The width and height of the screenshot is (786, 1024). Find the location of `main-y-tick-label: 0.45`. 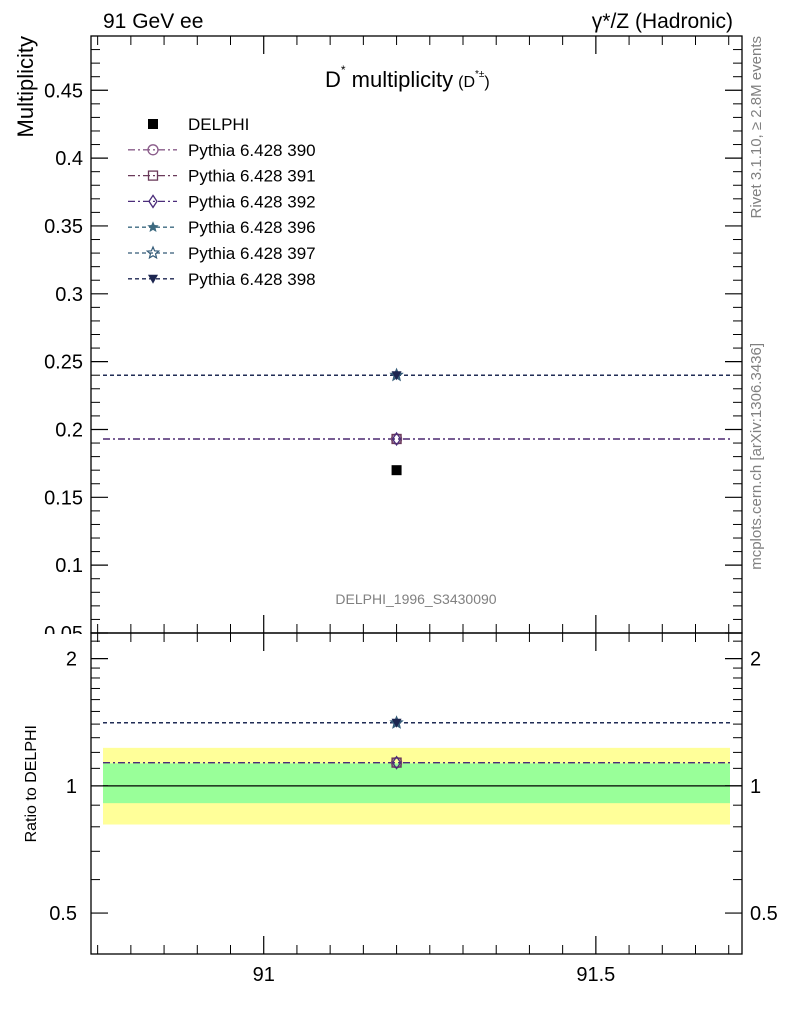

main-y-tick-label: 0.45 is located at coordinates (63, 91).